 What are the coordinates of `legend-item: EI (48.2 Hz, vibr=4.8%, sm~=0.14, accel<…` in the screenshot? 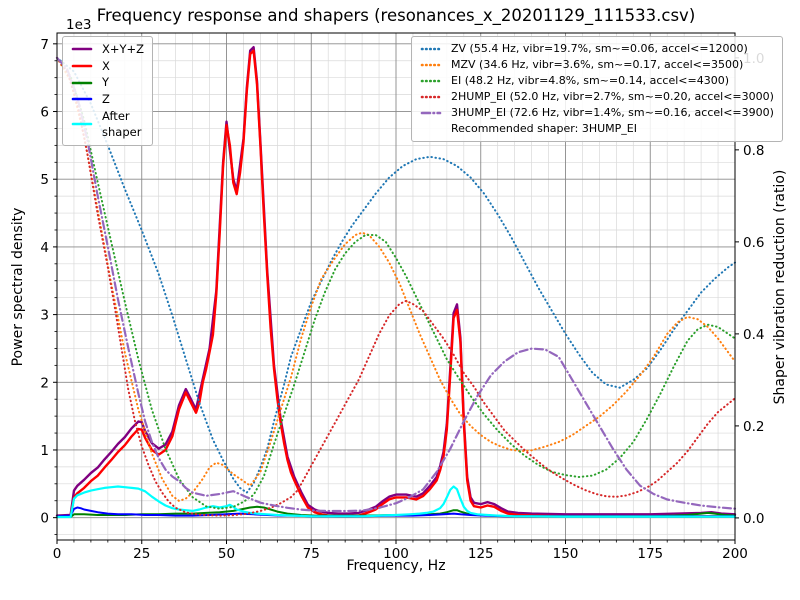 It's located at (596, 81).